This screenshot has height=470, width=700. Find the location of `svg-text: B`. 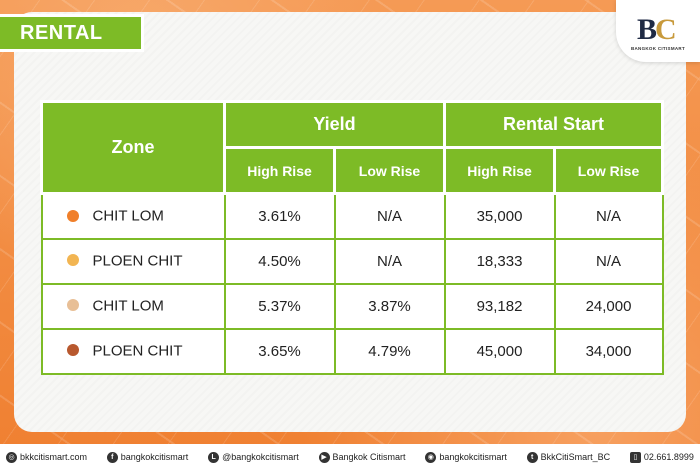

svg-text: B is located at coordinates (647, 29).